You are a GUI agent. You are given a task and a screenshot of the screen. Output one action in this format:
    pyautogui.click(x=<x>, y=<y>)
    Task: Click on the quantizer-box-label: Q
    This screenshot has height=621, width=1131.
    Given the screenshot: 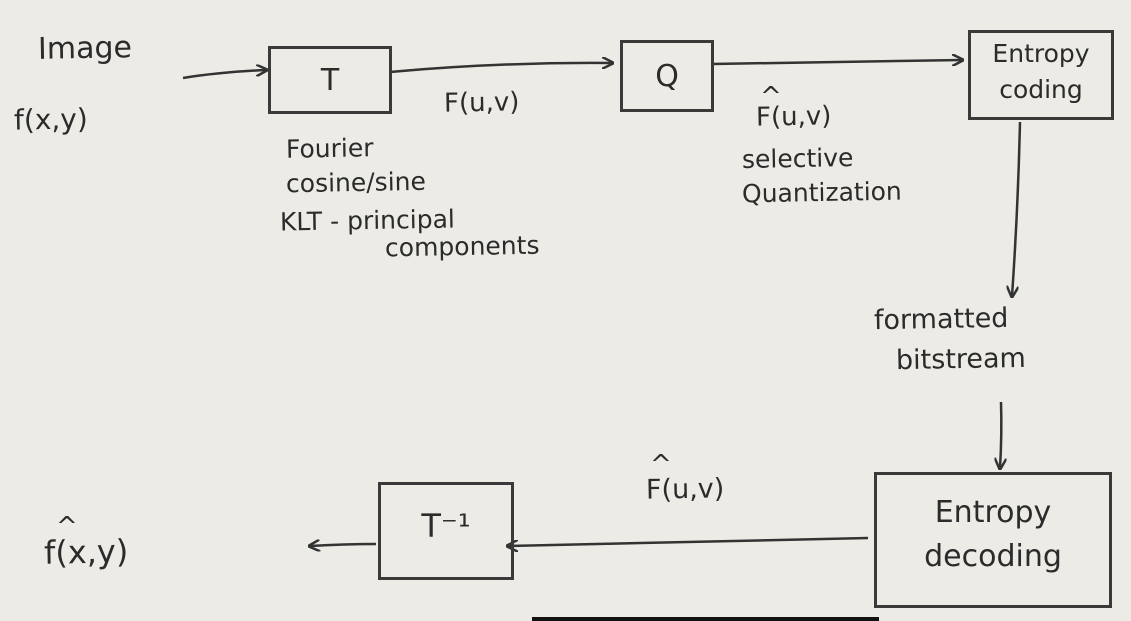 What is the action you would take?
    pyautogui.click(x=667, y=76)
    